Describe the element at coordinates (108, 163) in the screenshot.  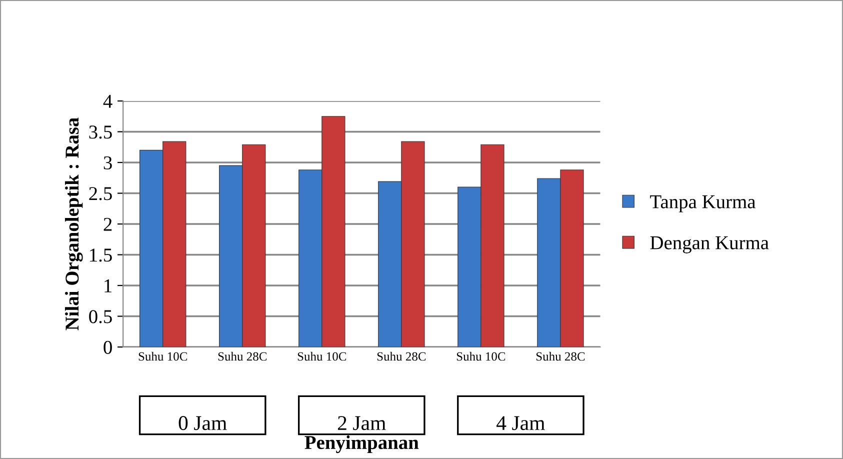
I see `y-tick-label: 3` at that location.